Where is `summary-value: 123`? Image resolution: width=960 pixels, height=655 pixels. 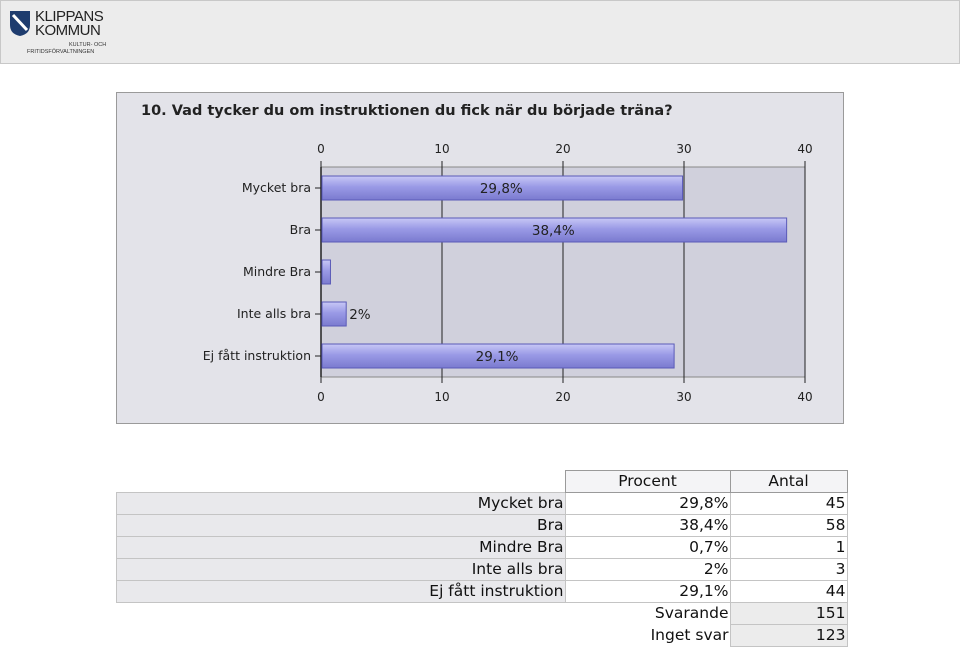
summary-value: 123 is located at coordinates (788, 635).